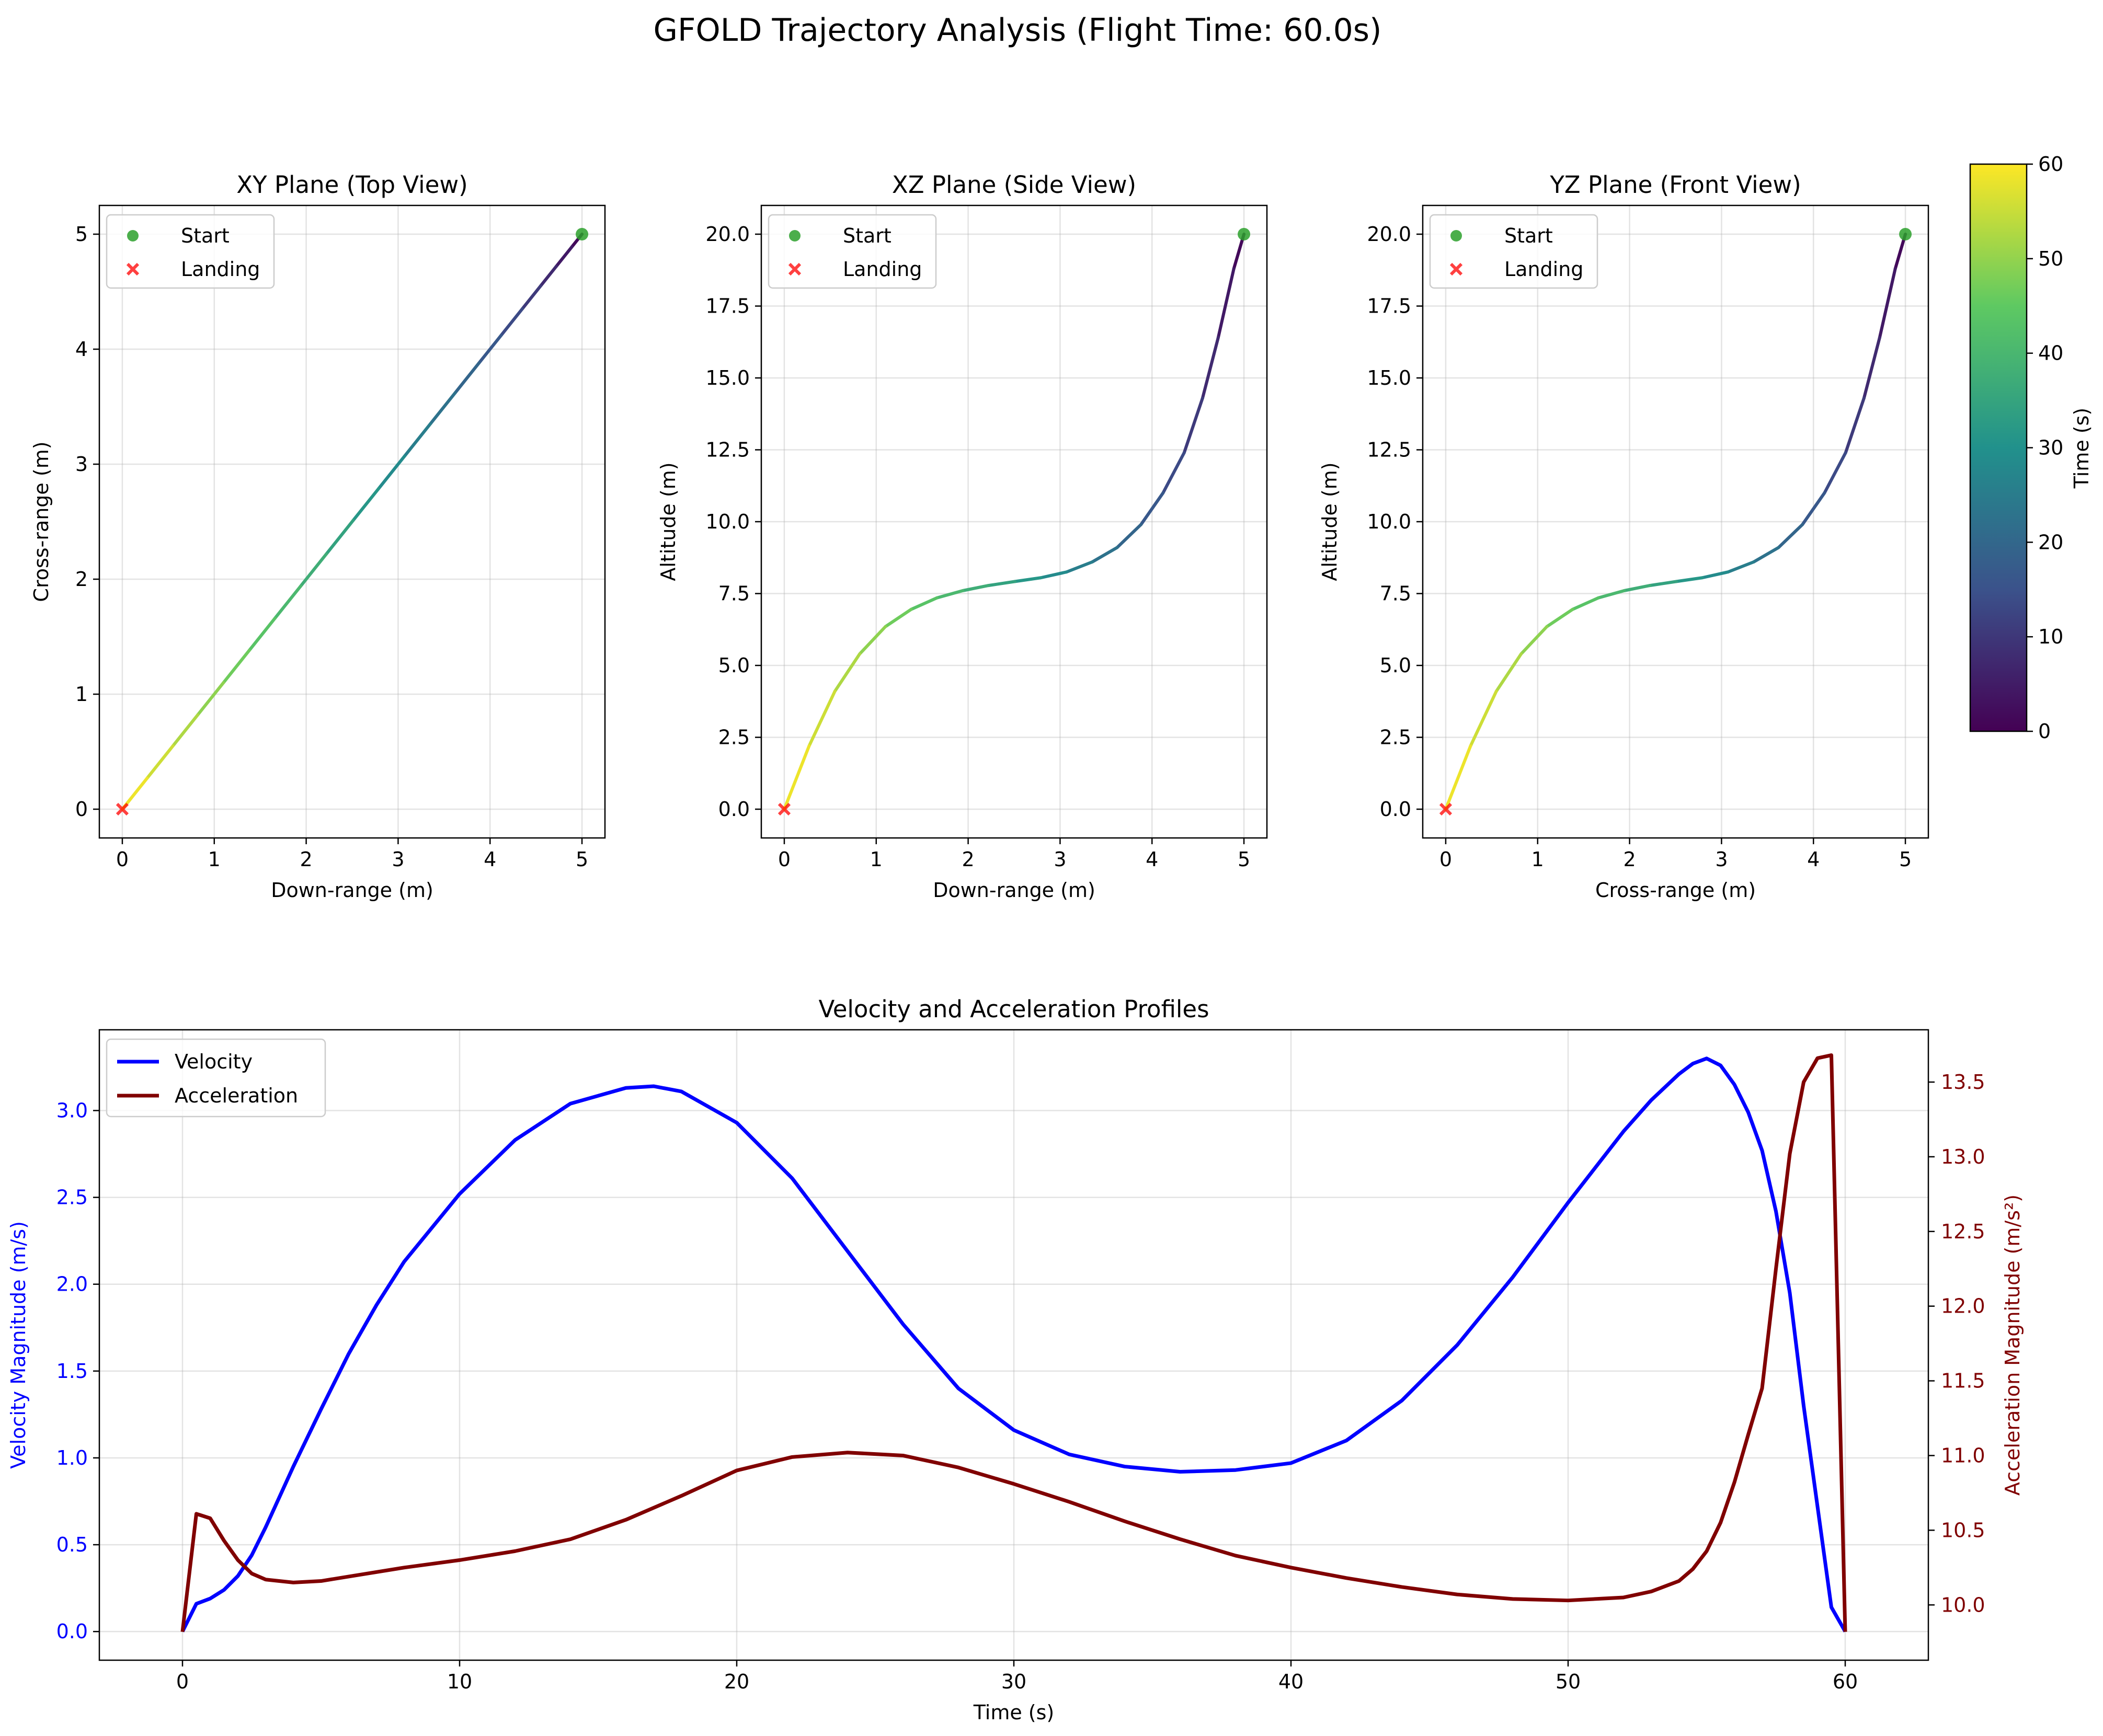  What do you see at coordinates (1963, 1082) in the screenshot?
I see `y2-tick-label: 13.5` at bounding box center [1963, 1082].